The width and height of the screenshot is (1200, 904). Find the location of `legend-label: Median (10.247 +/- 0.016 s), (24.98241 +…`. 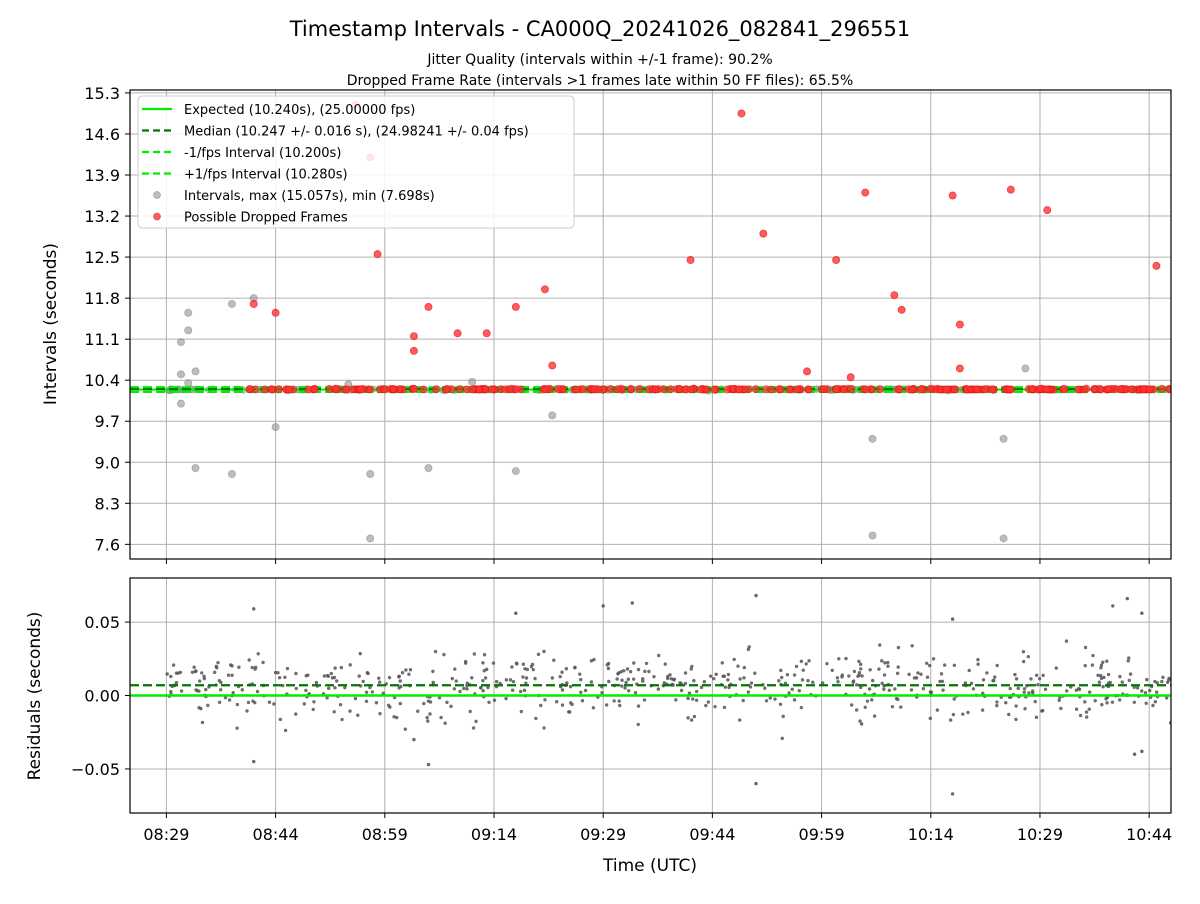

legend-label: Median (10.247 +/- 0.016 s), (24.98241 +… is located at coordinates (356, 132).